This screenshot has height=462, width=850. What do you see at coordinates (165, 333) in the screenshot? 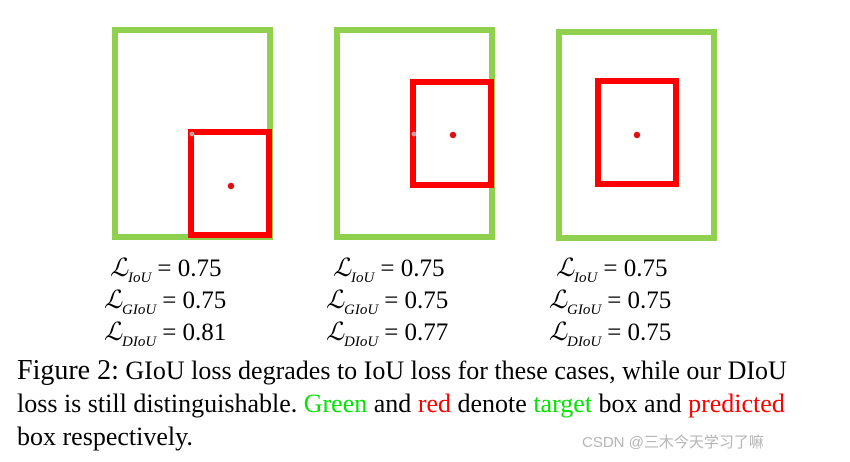
I see `metric-diou-case-1: ℒDIoU = 0.81` at bounding box center [165, 333].